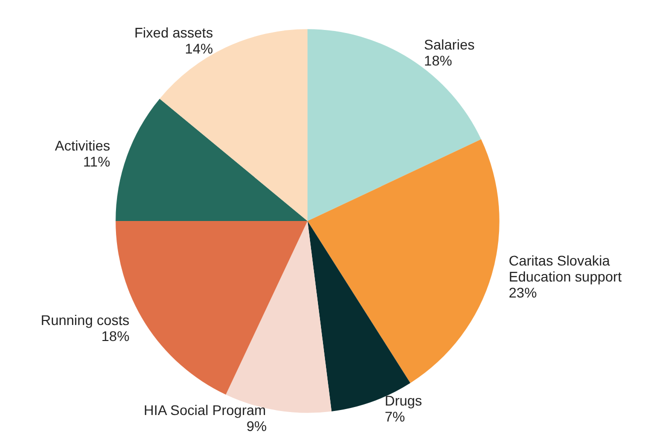 The image size is (662, 441). I want to click on data-label: 9%, so click(256, 426).